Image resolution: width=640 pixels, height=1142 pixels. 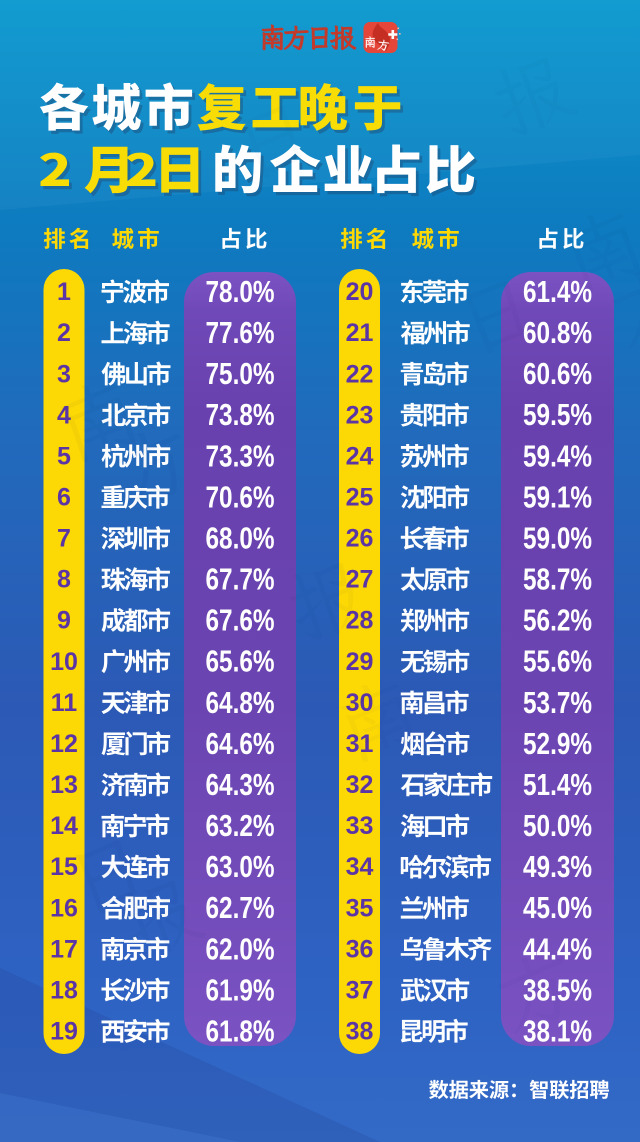 I want to click on svg-text: 61.4%, so click(x=557, y=291).